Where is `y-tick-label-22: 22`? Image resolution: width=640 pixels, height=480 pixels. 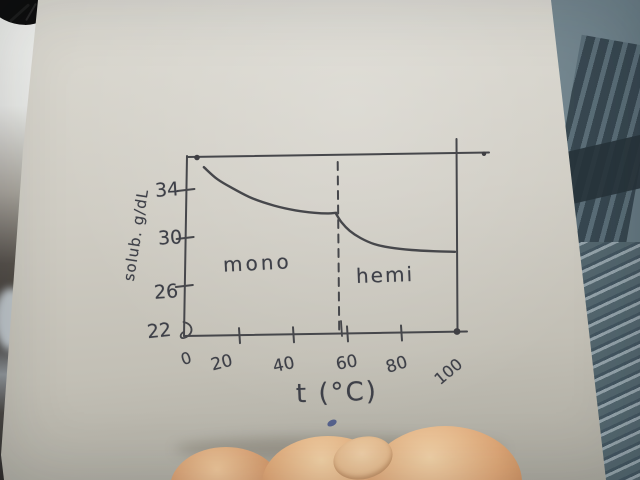 y-tick-label-22: 22 is located at coordinates (159, 331).